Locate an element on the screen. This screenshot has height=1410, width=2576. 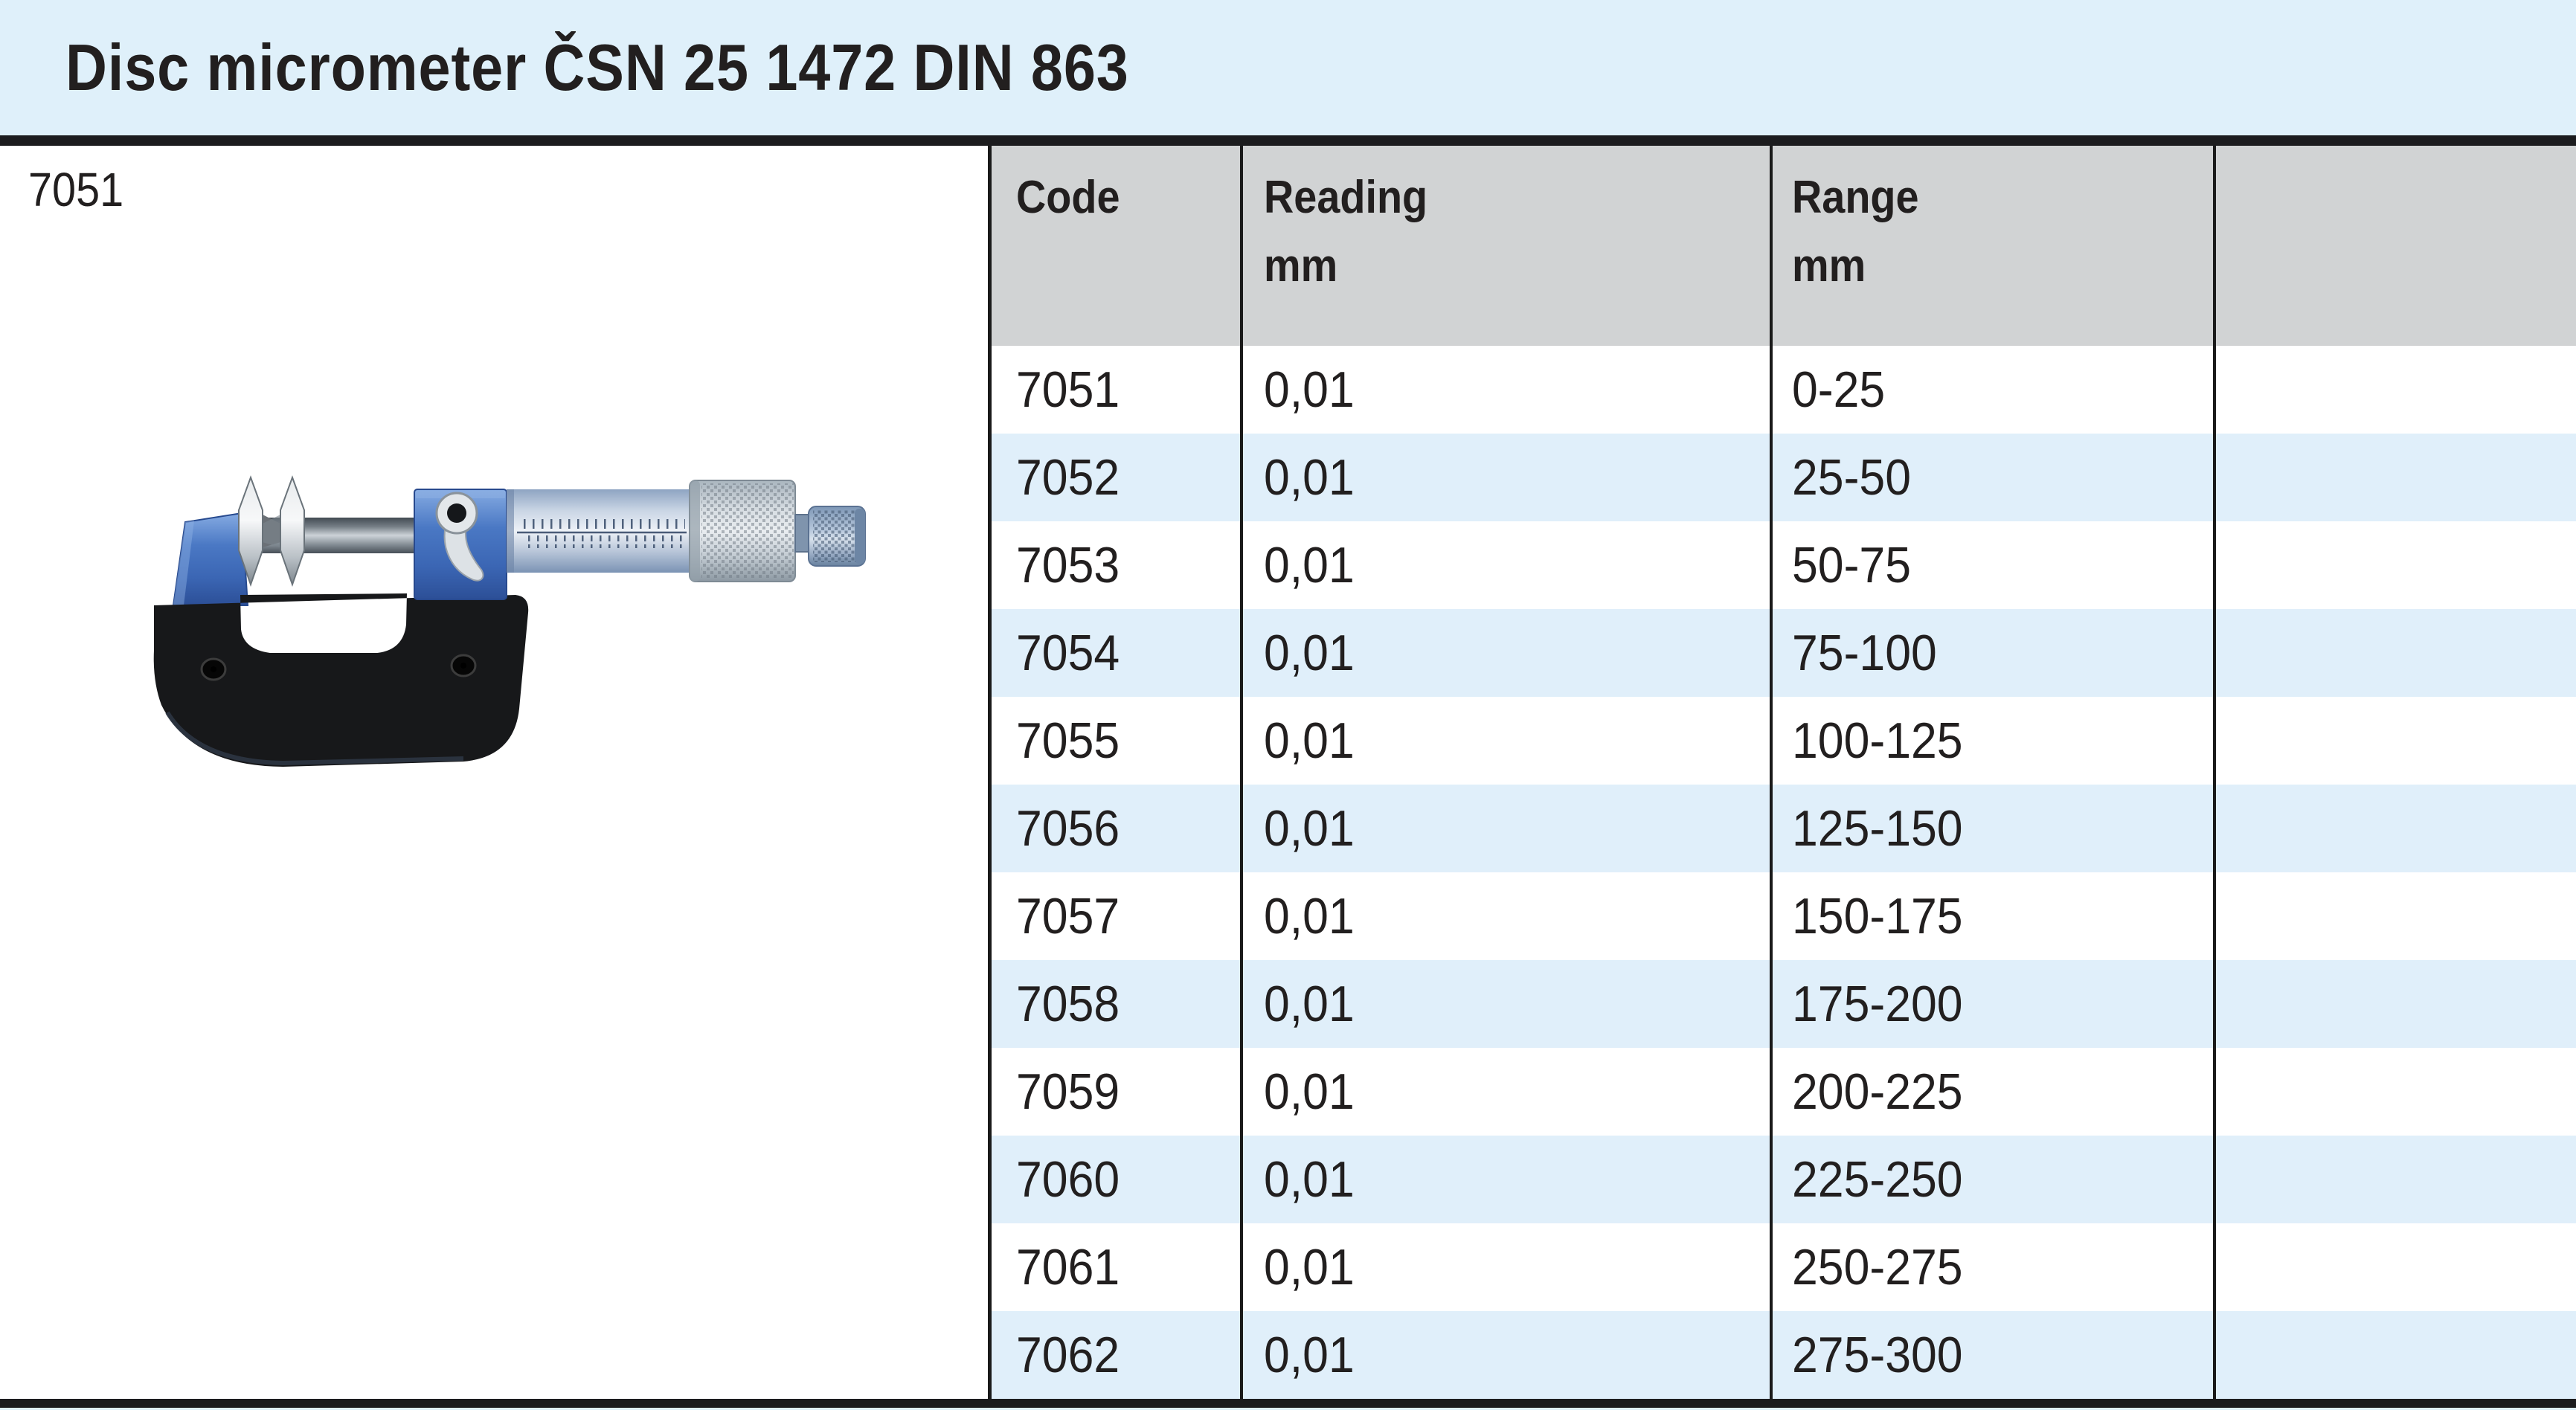
cell-range: 75-100 is located at coordinates (1864, 653).